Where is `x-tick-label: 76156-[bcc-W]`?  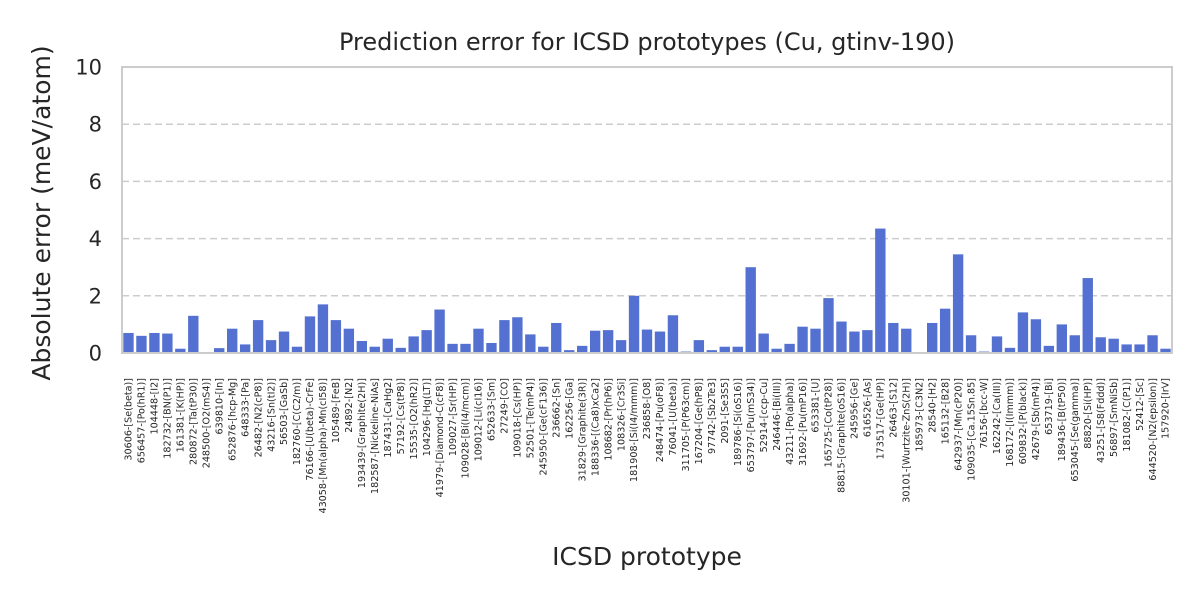 x-tick-label: 76156-[bcc-W] is located at coordinates (984, 413).